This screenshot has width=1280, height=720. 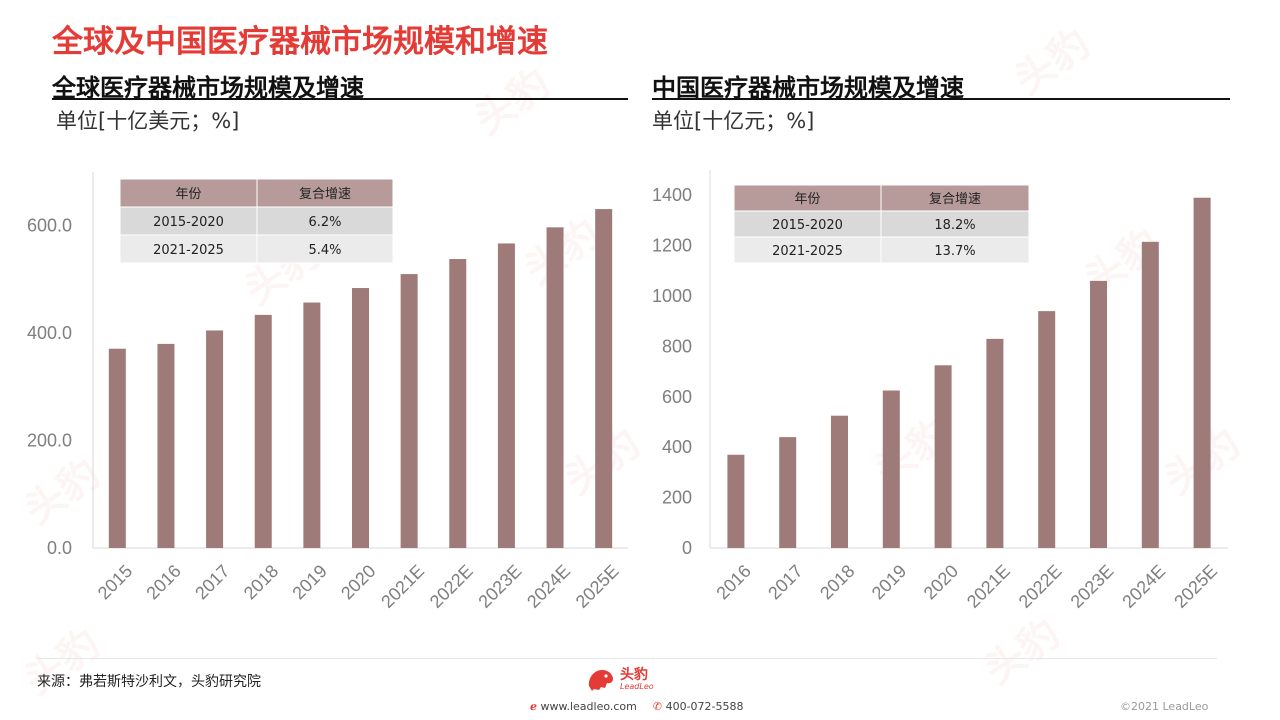 I want to click on table-cell-text: 18.2%, so click(x=954, y=225).